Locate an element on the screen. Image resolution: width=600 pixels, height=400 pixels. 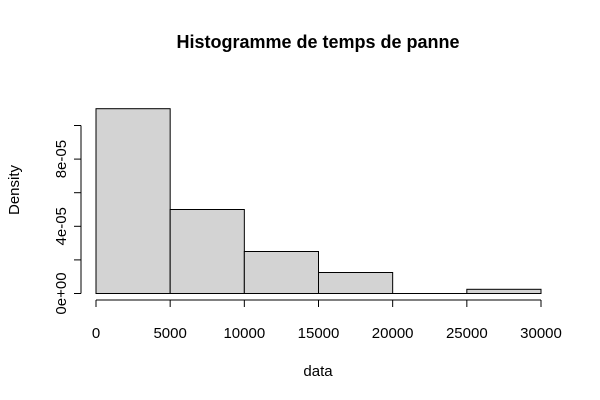
y-axis: 0e+00 4e-05 8e-05 is located at coordinates (67, 220).